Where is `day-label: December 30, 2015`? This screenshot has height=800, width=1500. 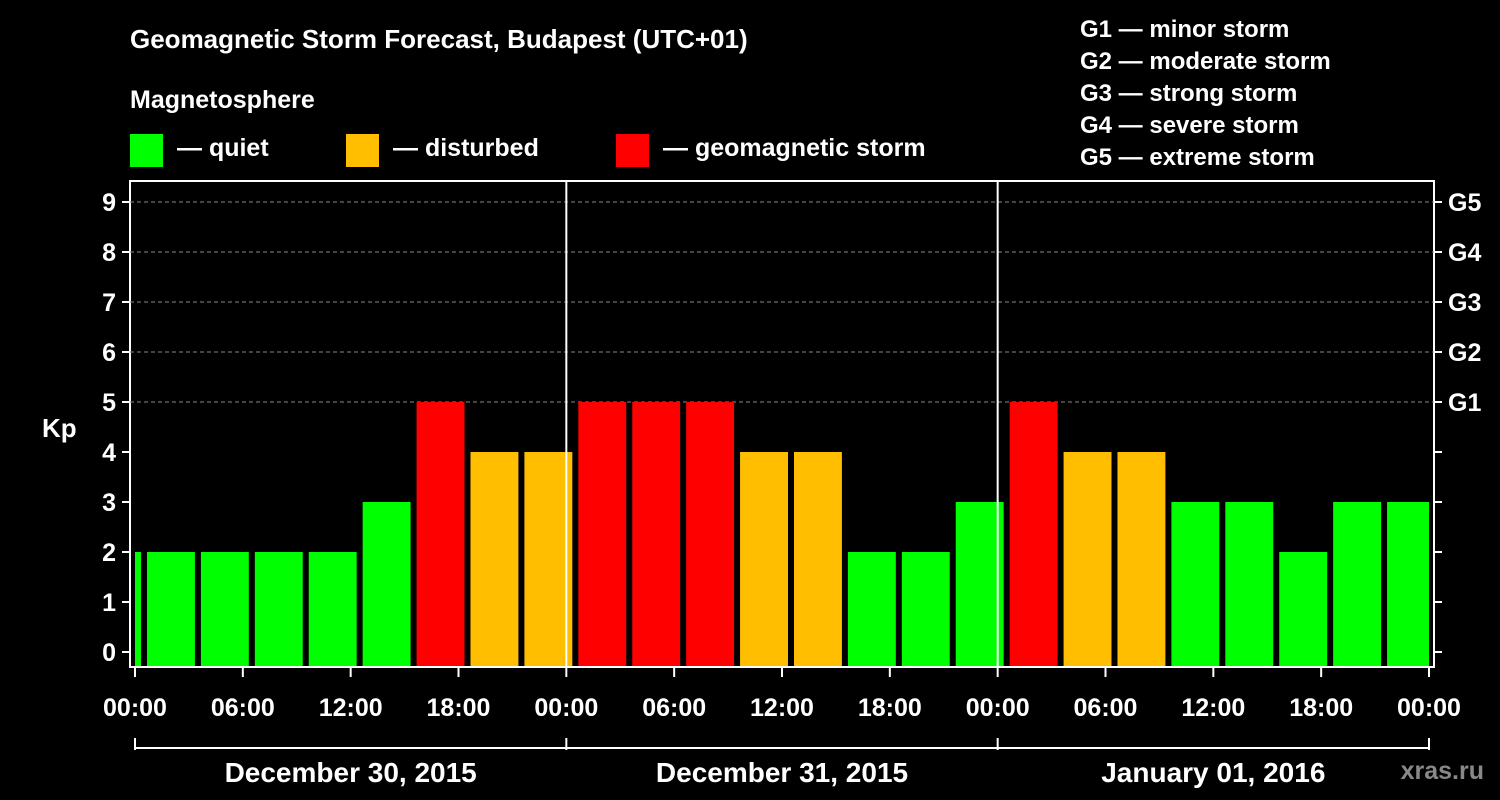 day-label: December 30, 2015 is located at coordinates (351, 772).